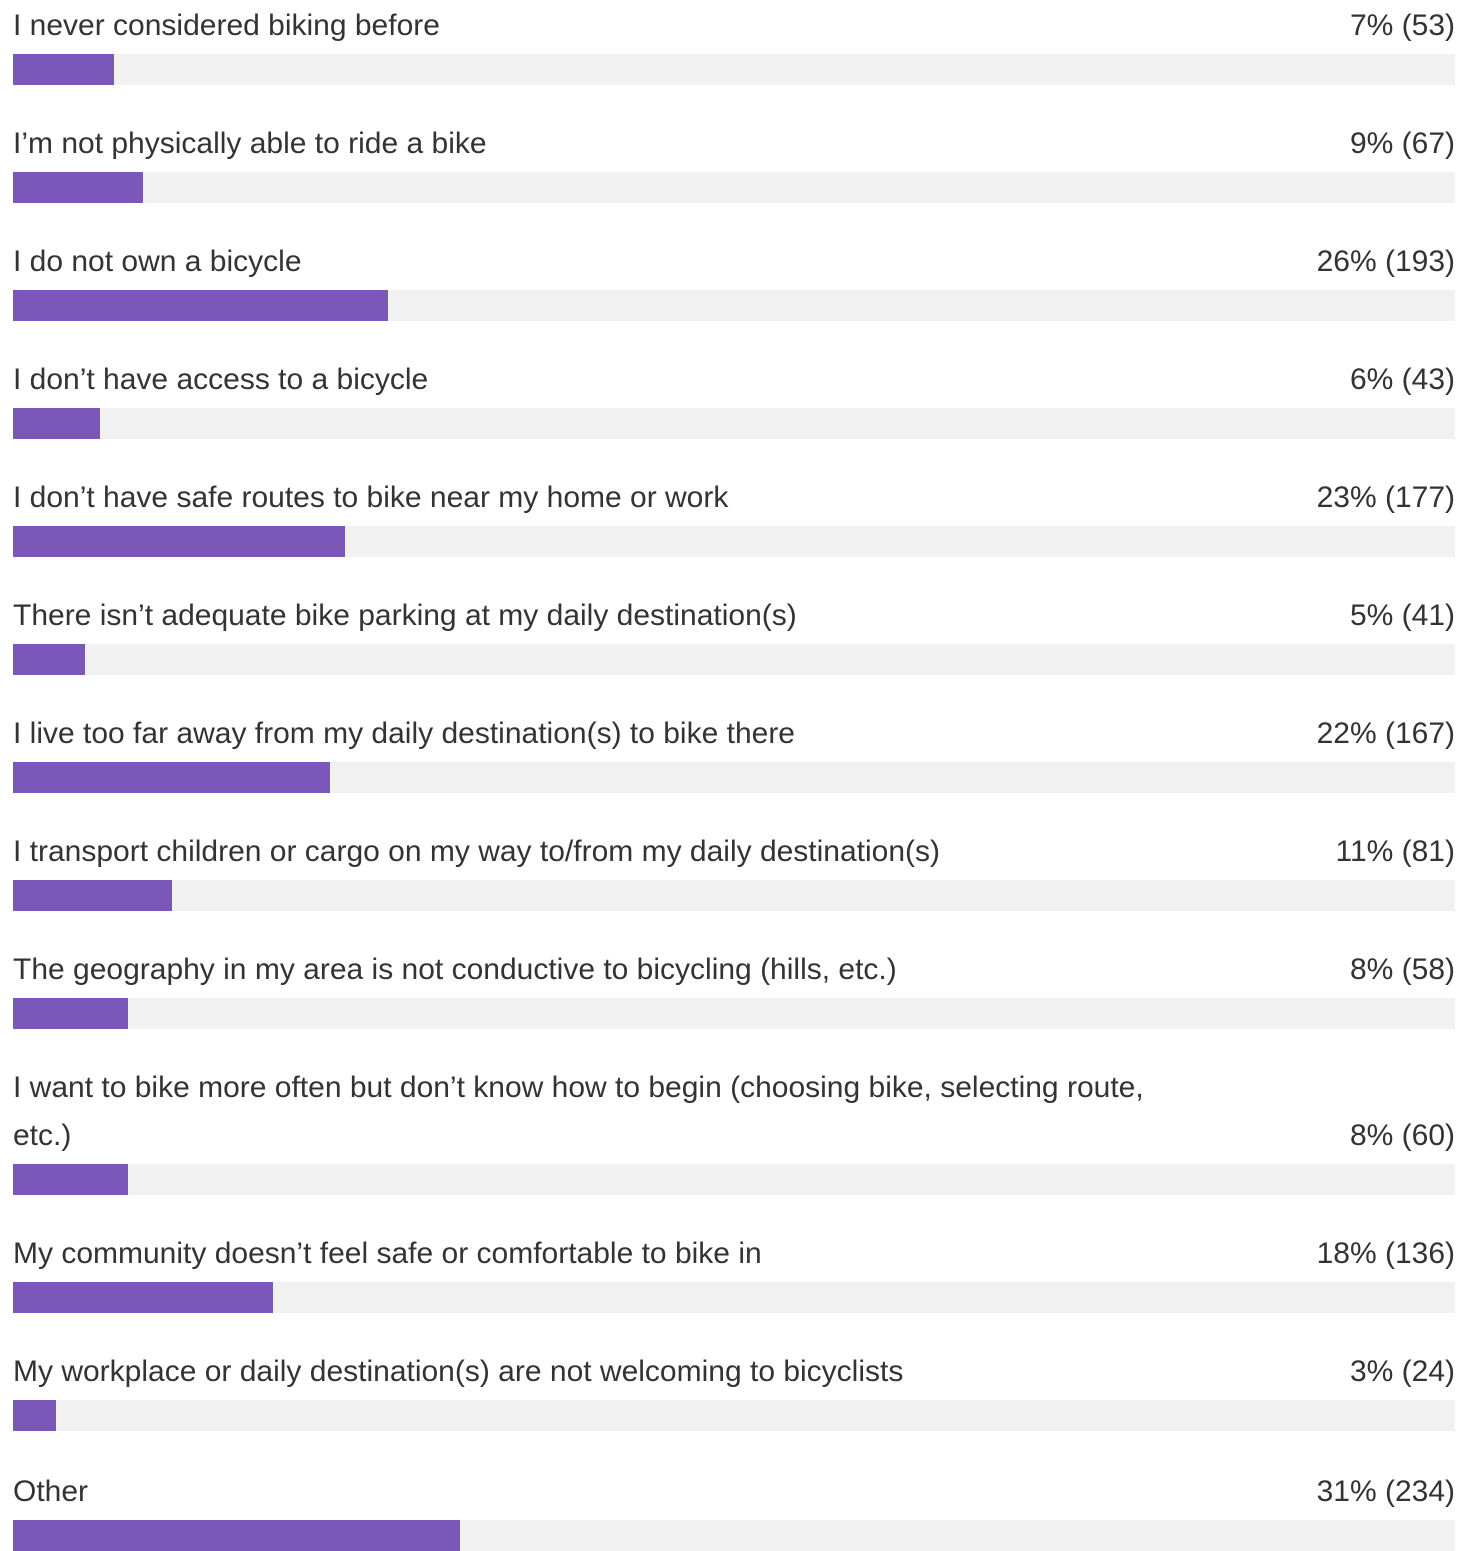 This screenshot has width=1465, height=1551. What do you see at coordinates (1402, 969) in the screenshot?
I see `value-label: 8% (58)` at bounding box center [1402, 969].